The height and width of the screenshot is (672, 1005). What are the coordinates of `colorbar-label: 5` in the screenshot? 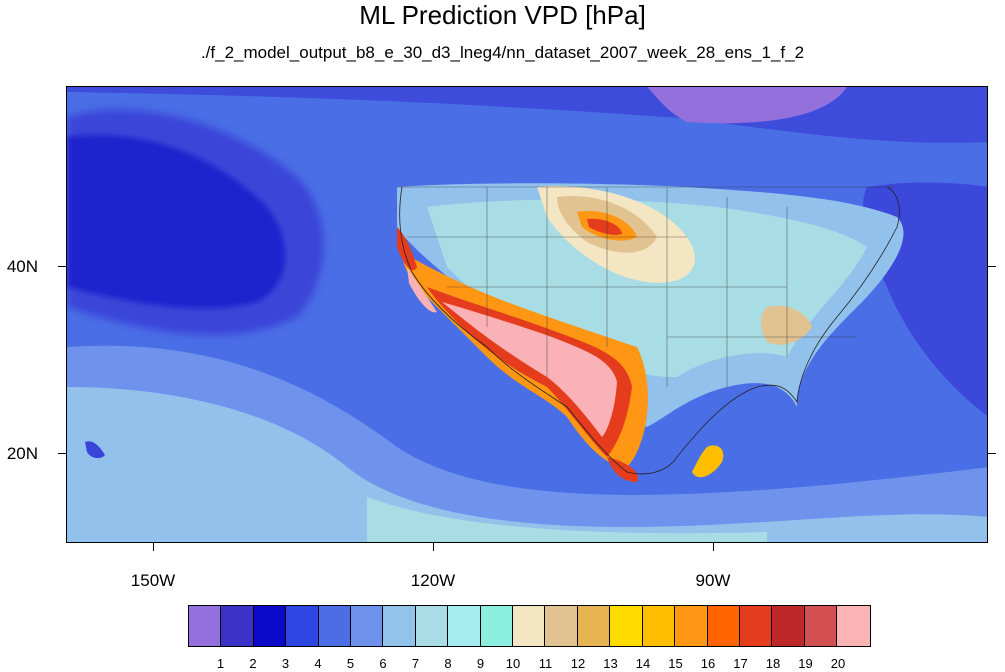 It's located at (350, 663).